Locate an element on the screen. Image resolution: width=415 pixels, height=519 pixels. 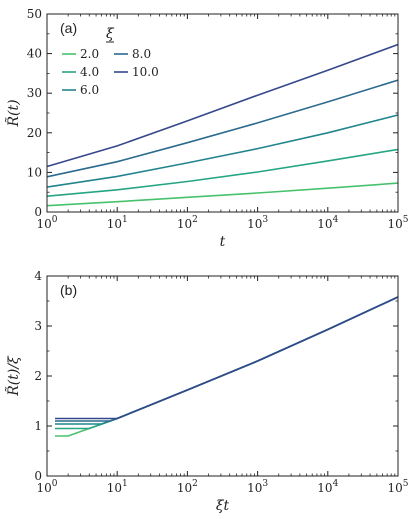
y-tick-label: 50 is located at coordinates (34, 14).